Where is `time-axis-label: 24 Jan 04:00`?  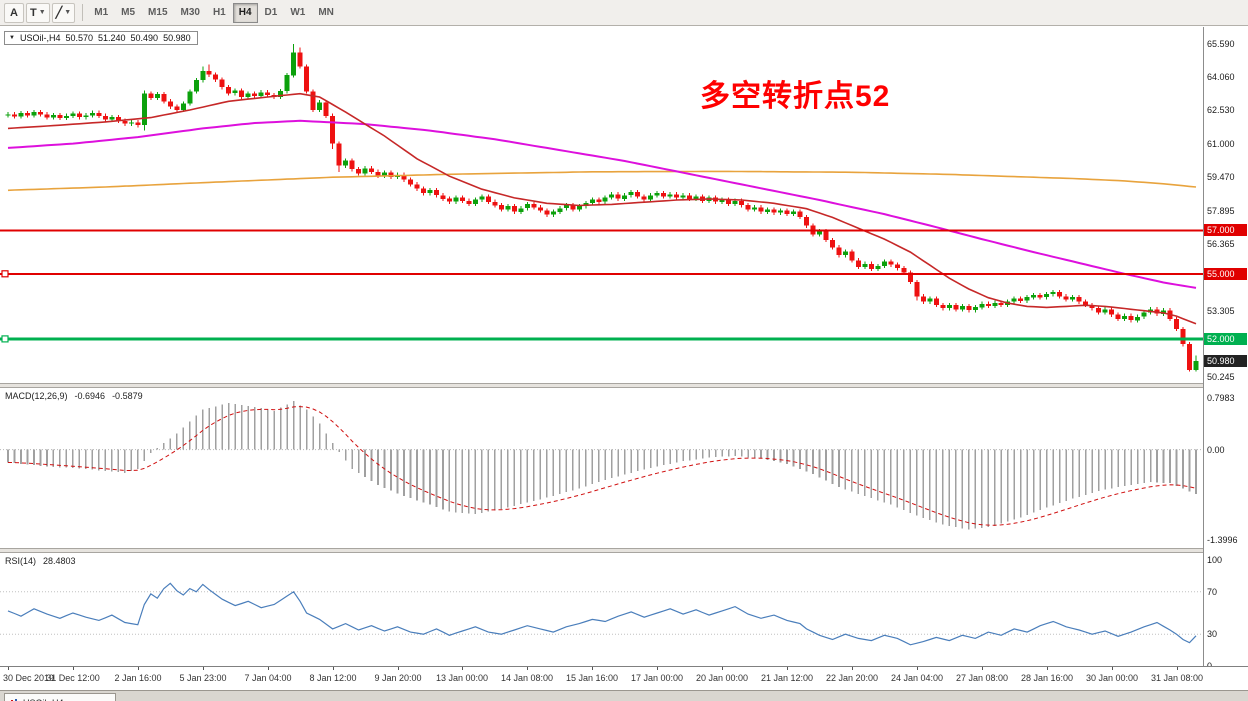
time-axis-label: 24 Jan 04:00 is located at coordinates (917, 678).